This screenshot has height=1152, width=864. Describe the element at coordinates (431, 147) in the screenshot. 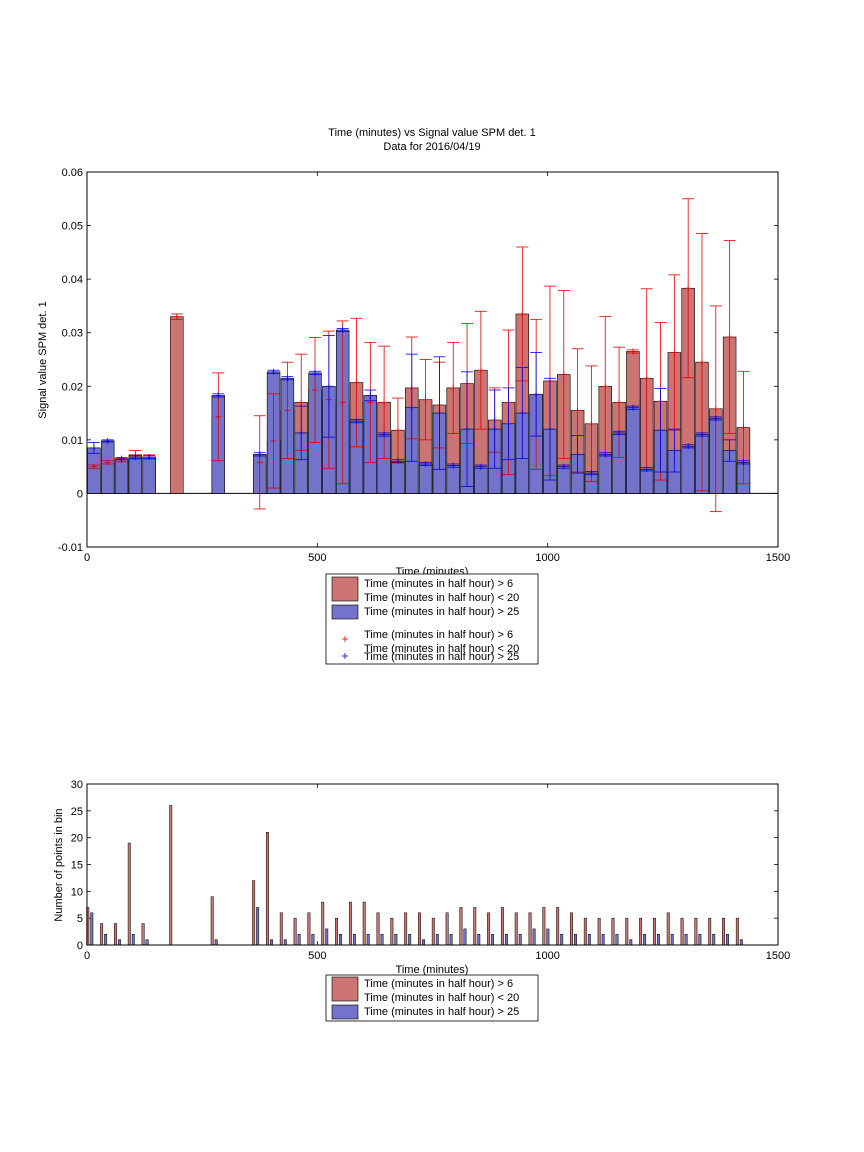

I see `top-subtitle: Data for 2016/04/19` at that location.